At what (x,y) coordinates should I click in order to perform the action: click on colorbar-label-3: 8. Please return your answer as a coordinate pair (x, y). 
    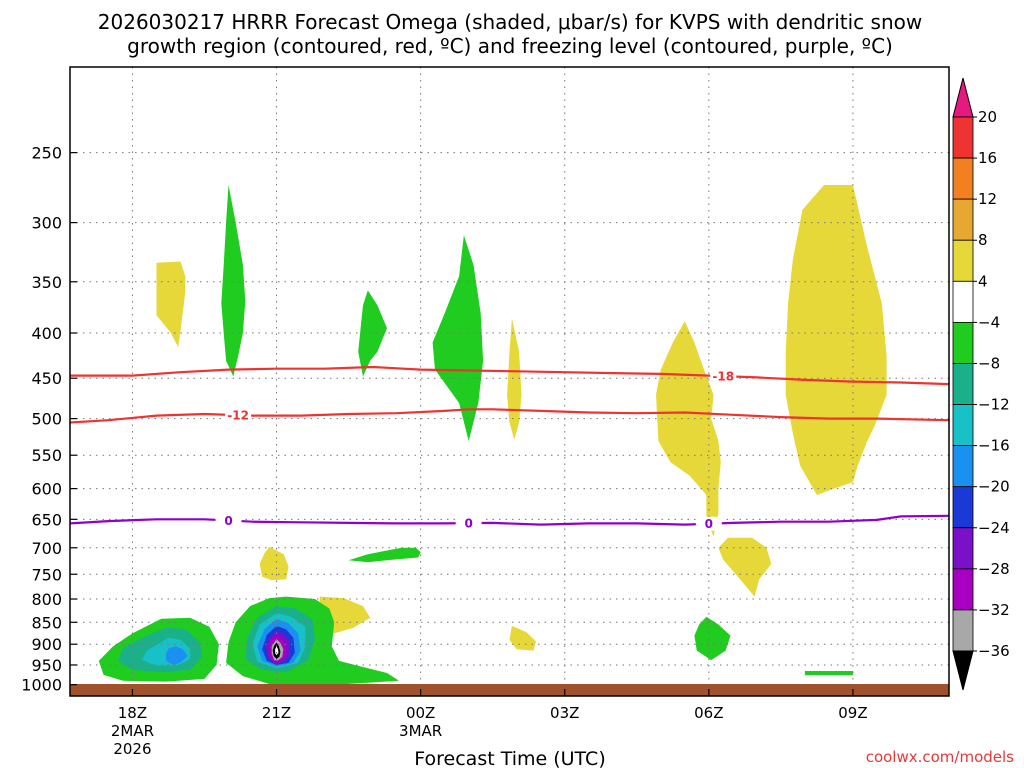
    Looking at the image, I should click on (983, 240).